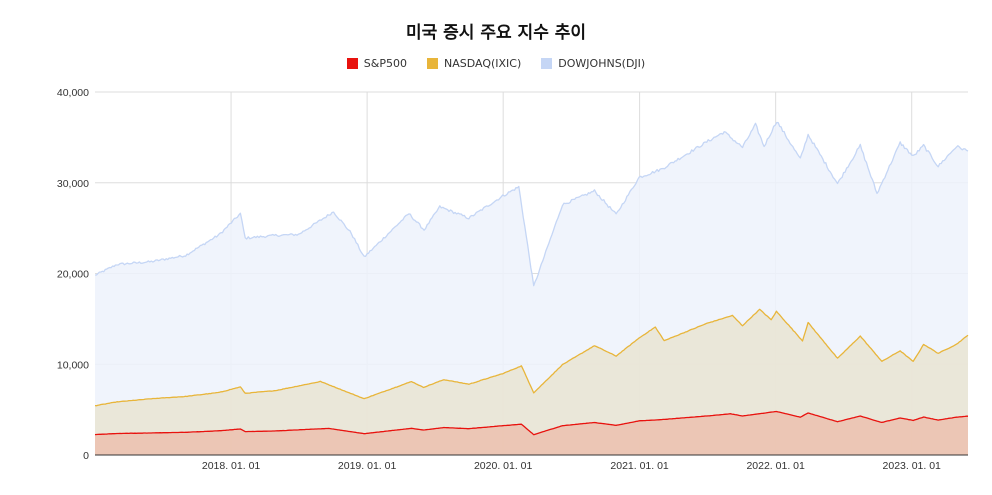 This screenshot has height=495, width=992. Describe the element at coordinates (503, 466) in the screenshot. I see `x-tick-label: 2020. 01. 01` at that location.